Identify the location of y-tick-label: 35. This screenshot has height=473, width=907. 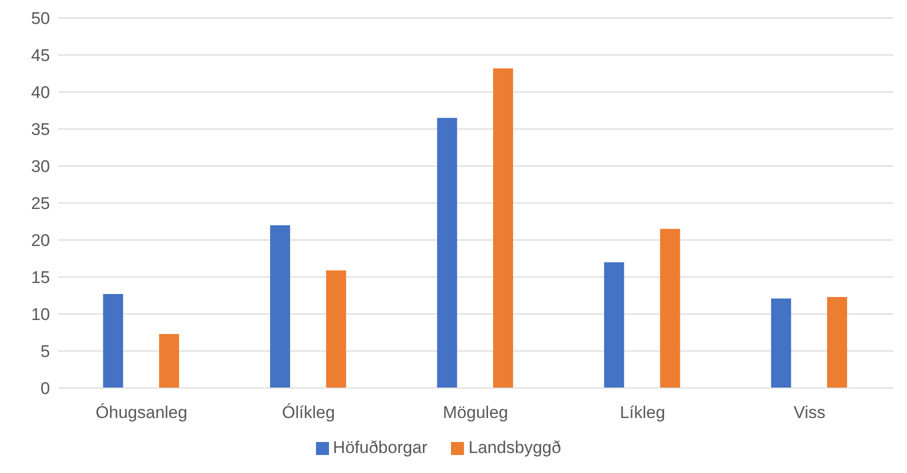
(40, 130).